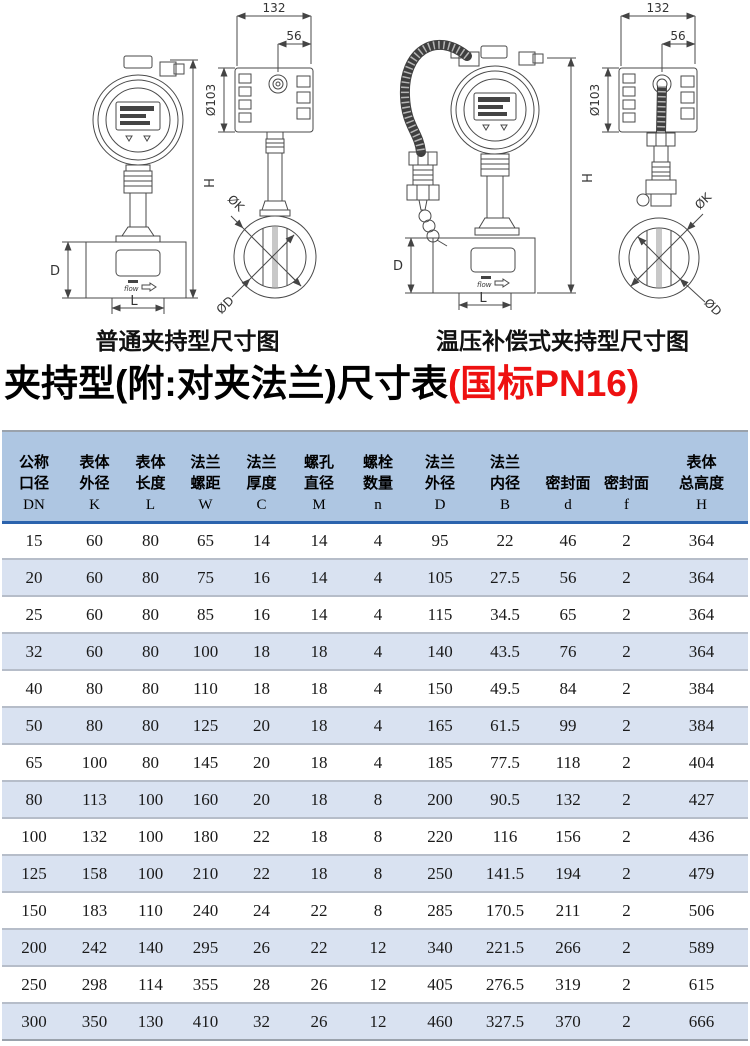  I want to click on table-row-dn-200: 200 242 140 295 26 22 12 340 221.5 266 2 589, so click(375, 947).